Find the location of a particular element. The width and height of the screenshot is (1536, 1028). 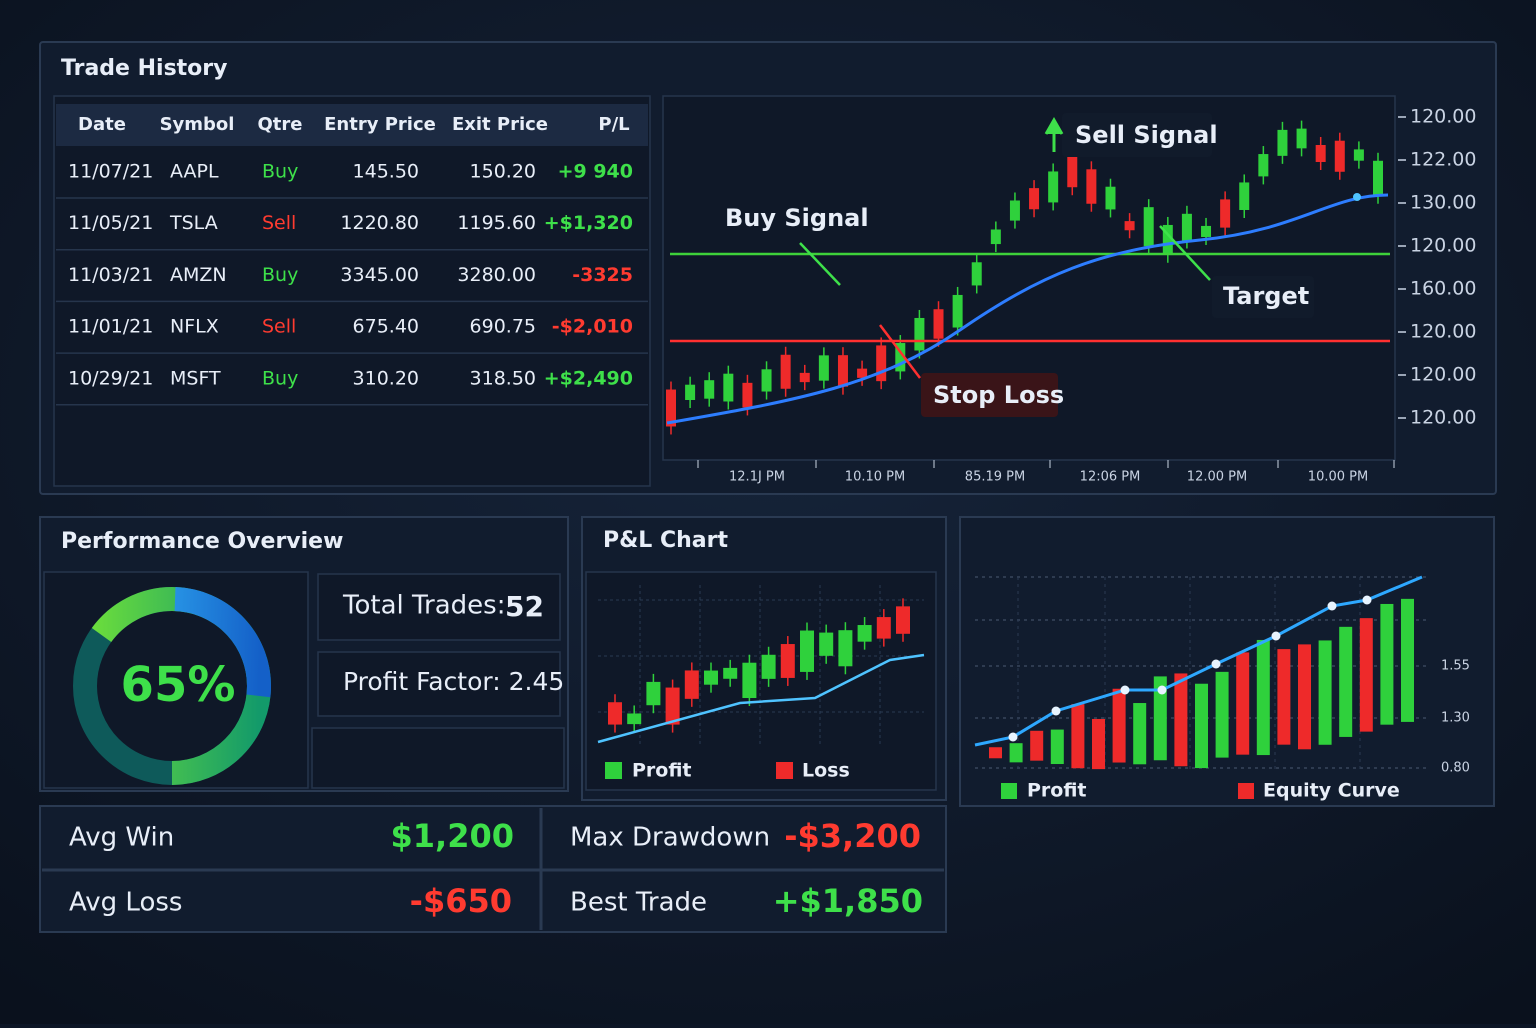

column-header: Symbol is located at coordinates (197, 124).